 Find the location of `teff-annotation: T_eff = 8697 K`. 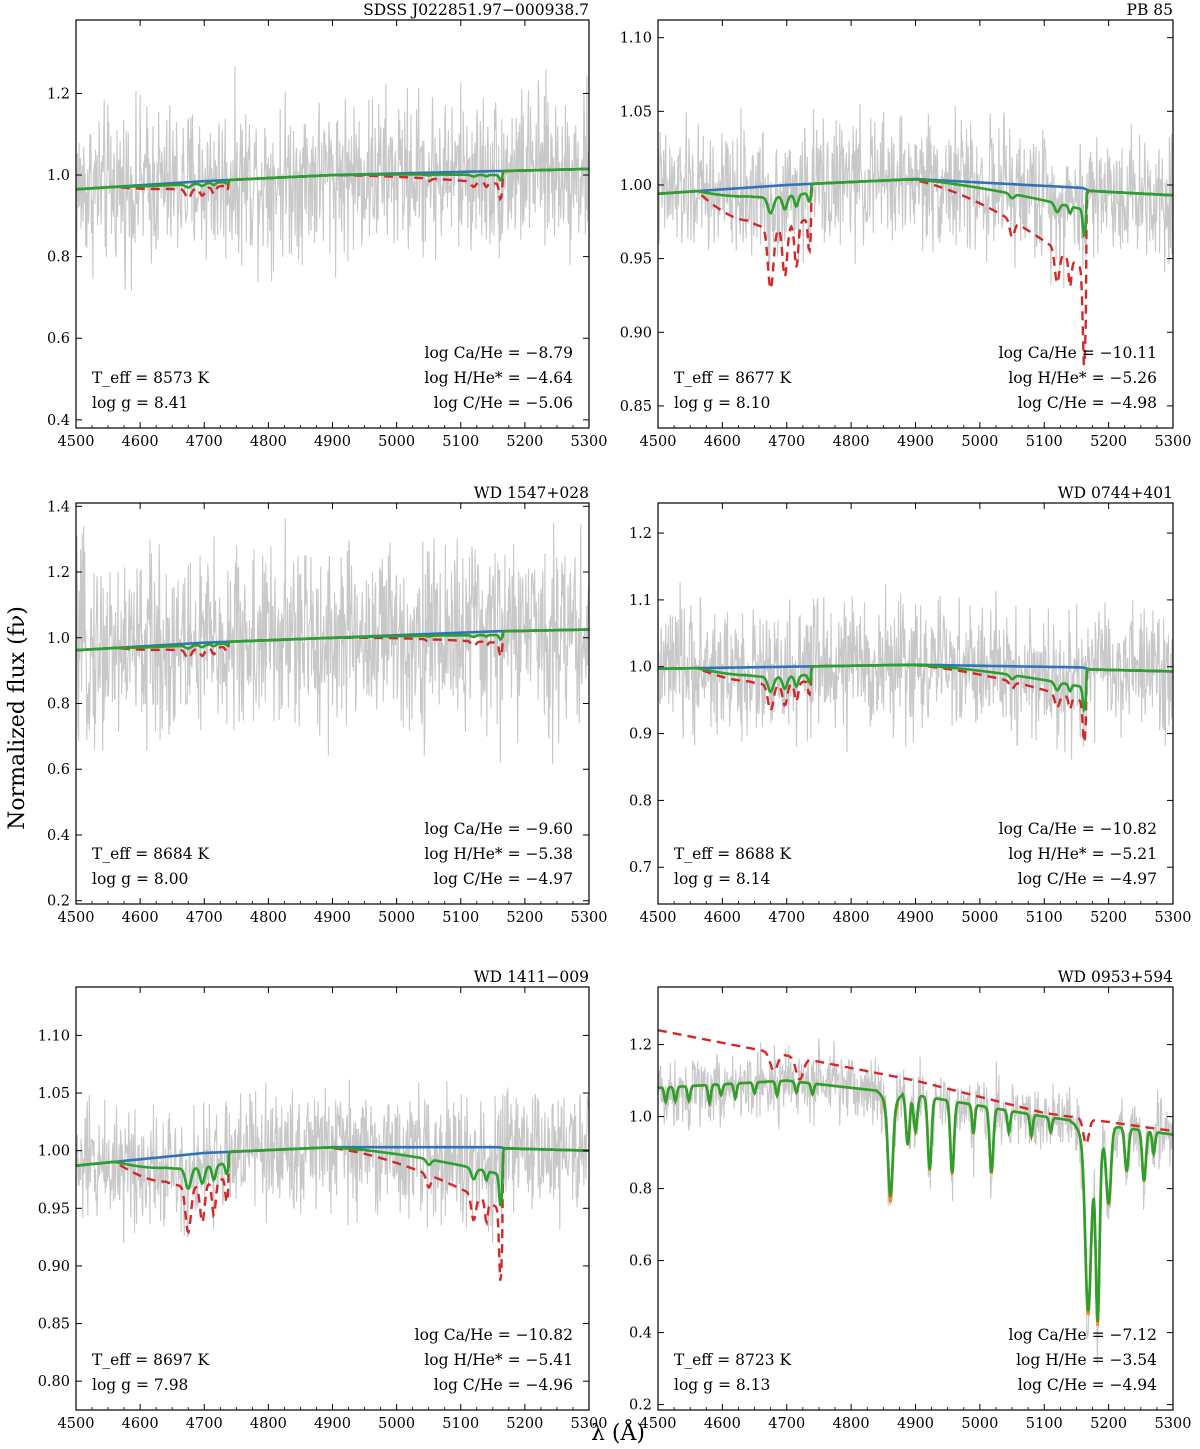

teff-annotation: T_eff = 8697 K is located at coordinates (150, 1360).